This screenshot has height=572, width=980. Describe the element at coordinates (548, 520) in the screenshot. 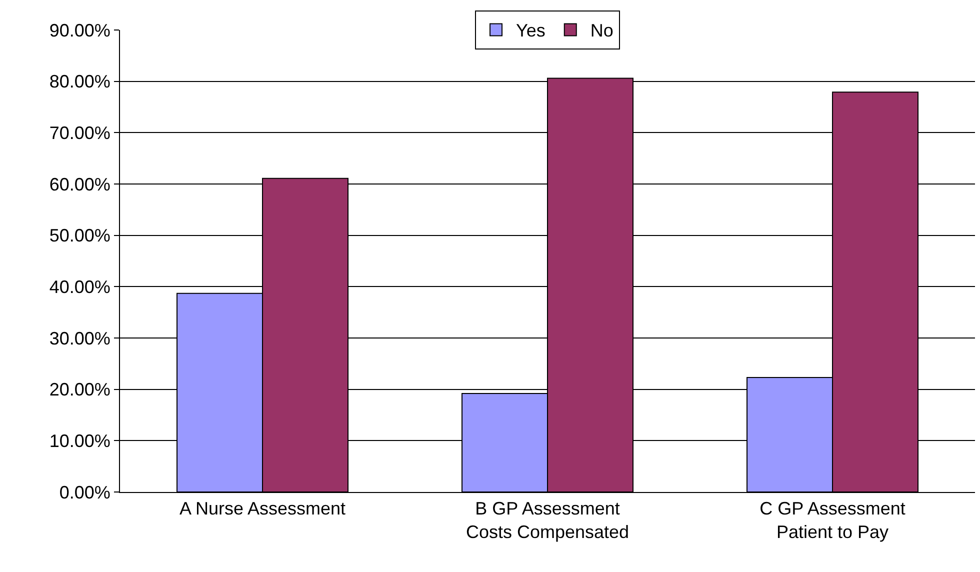

I see `x-tick-label: B GP Assessment Costs Compensated` at that location.